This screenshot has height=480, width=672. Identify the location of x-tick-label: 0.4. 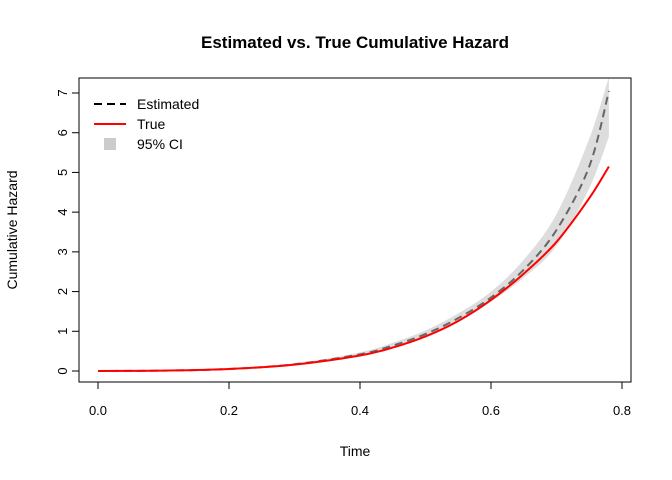
(360, 410).